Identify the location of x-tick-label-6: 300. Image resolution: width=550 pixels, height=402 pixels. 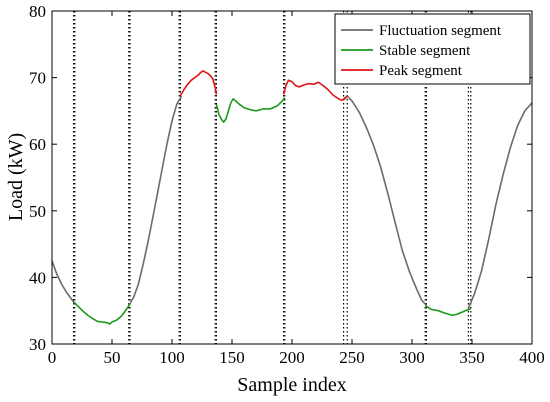
(412, 357).